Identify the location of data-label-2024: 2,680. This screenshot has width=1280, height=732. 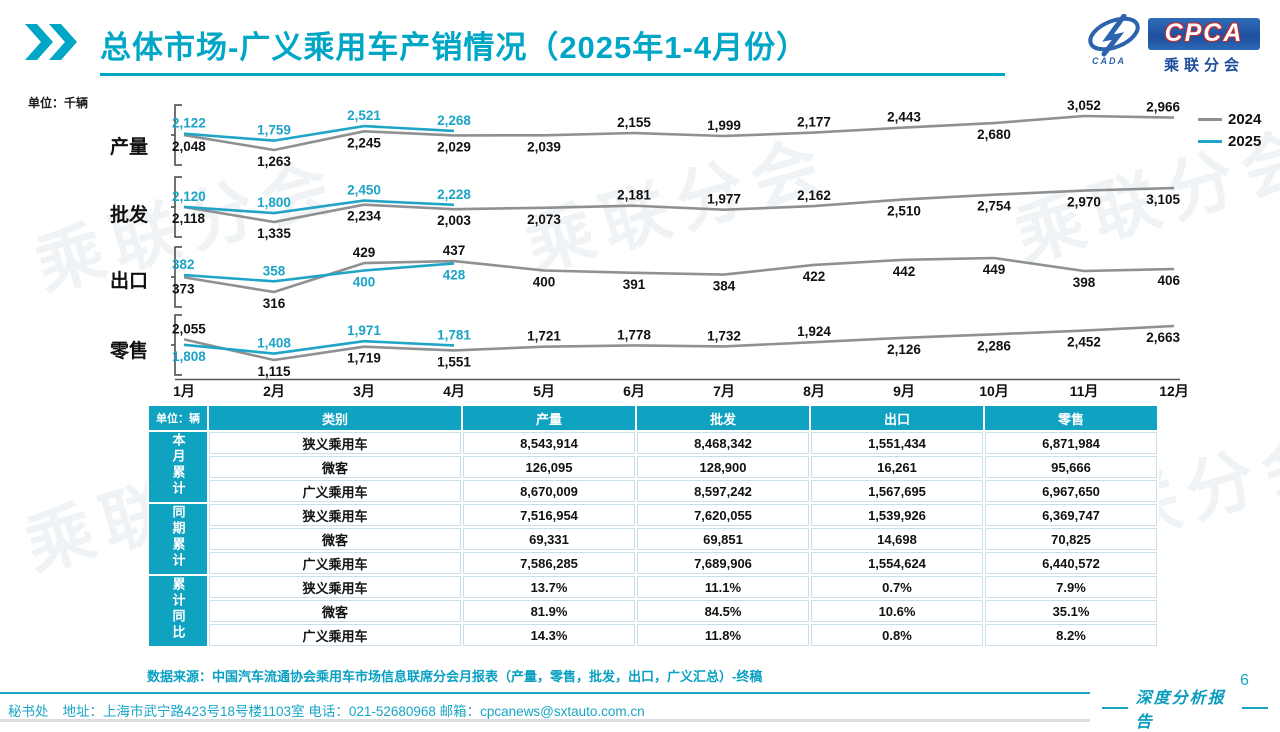
(994, 134).